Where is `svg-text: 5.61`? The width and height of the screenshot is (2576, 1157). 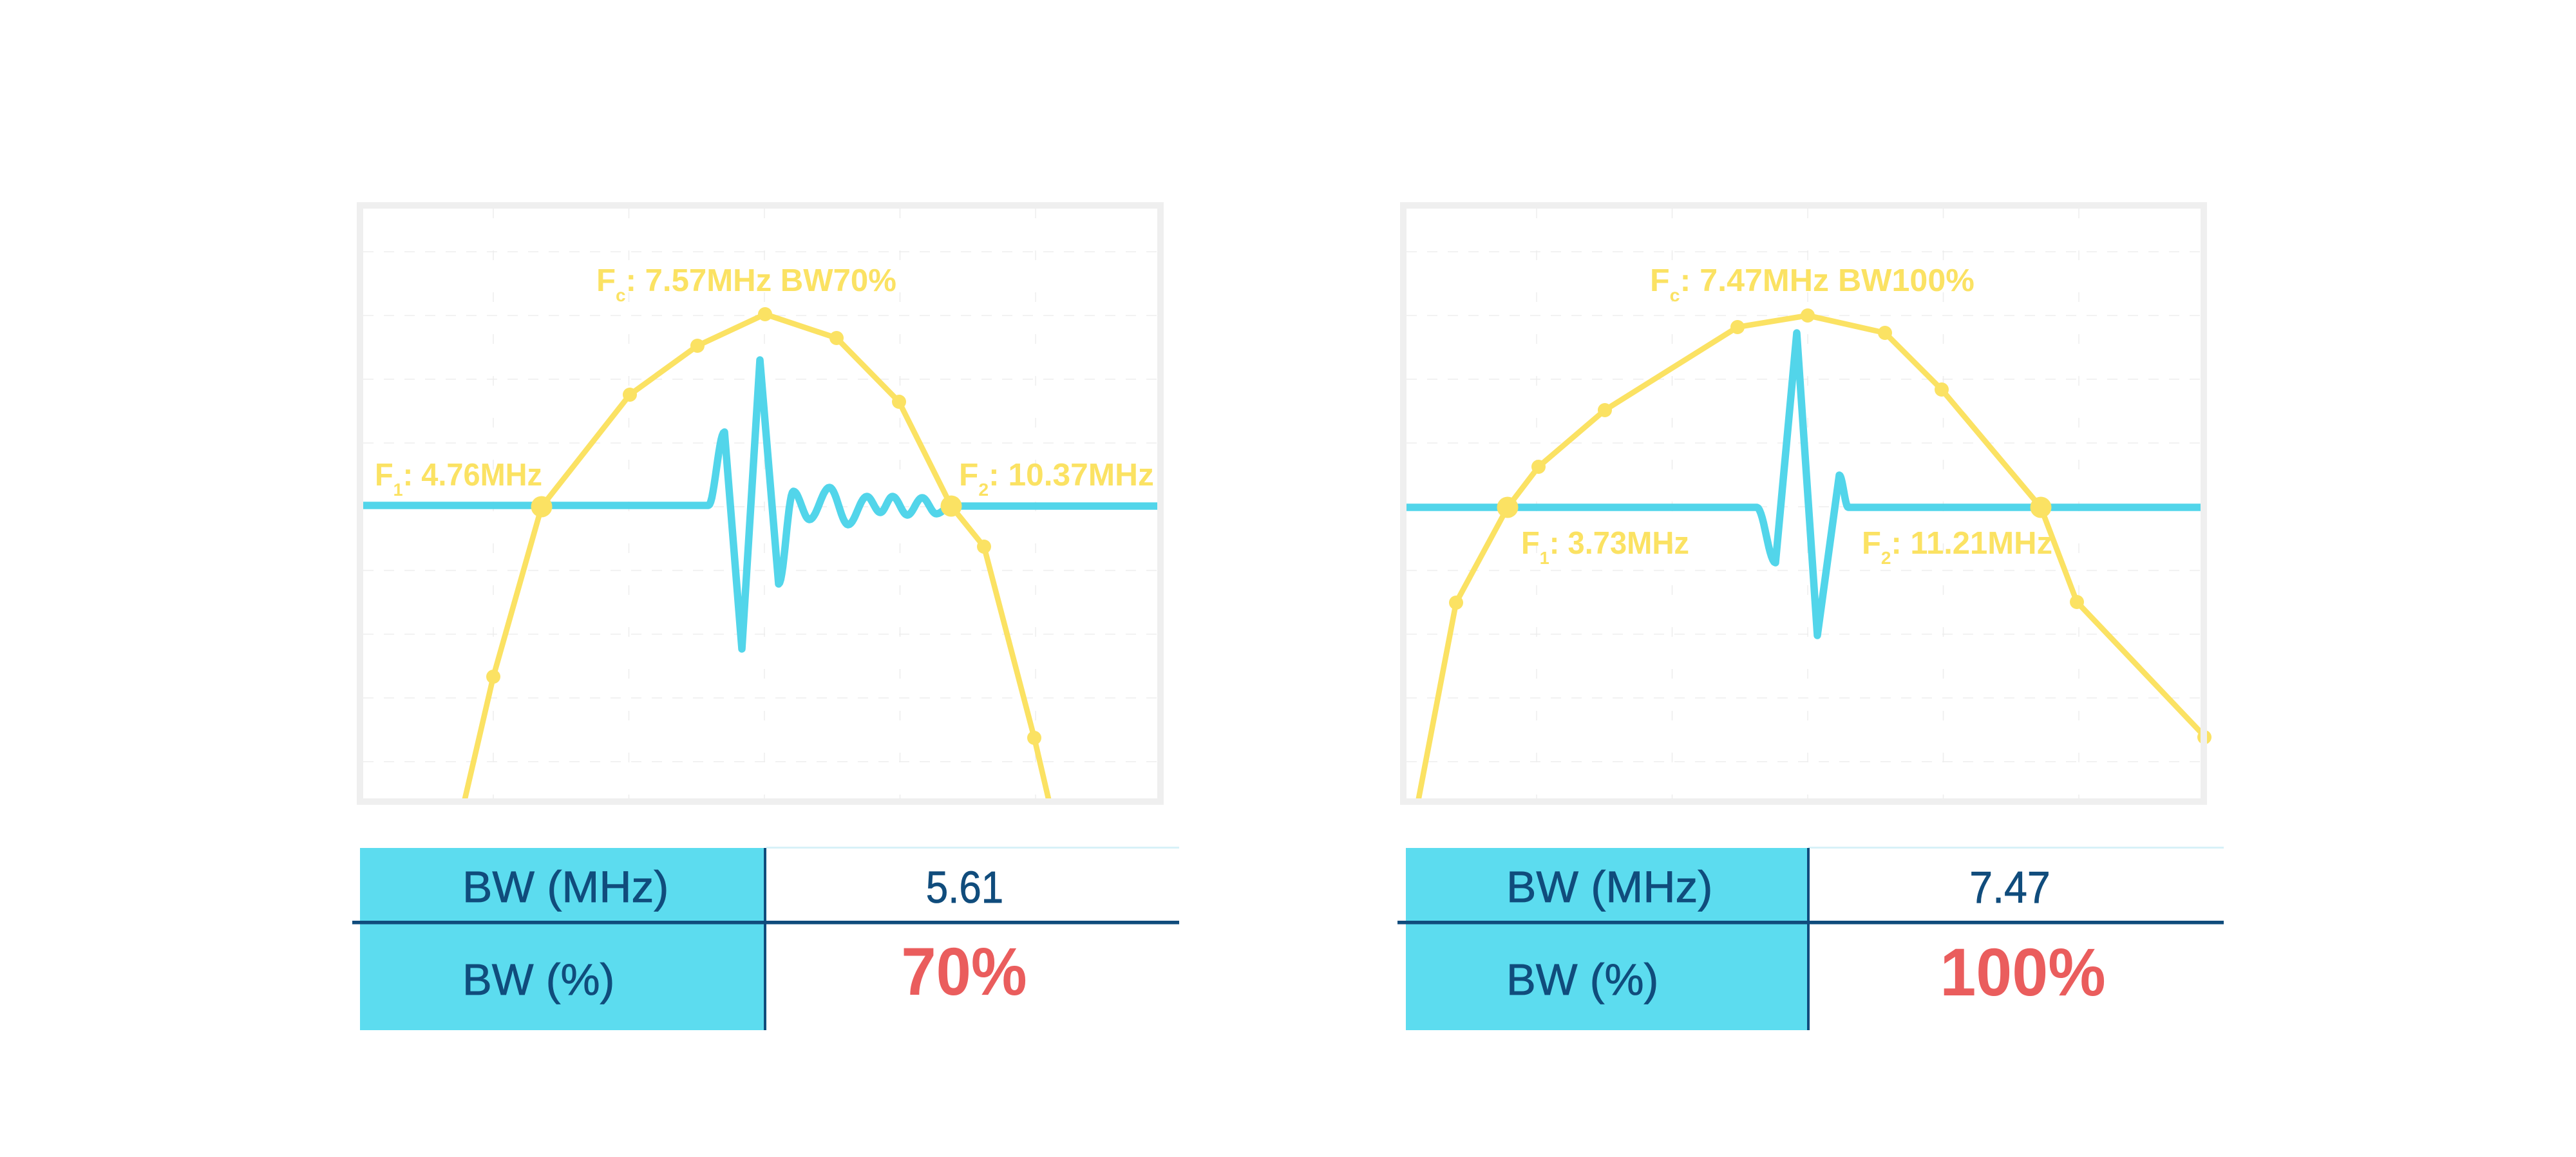 svg-text: 5.61 is located at coordinates (965, 887).